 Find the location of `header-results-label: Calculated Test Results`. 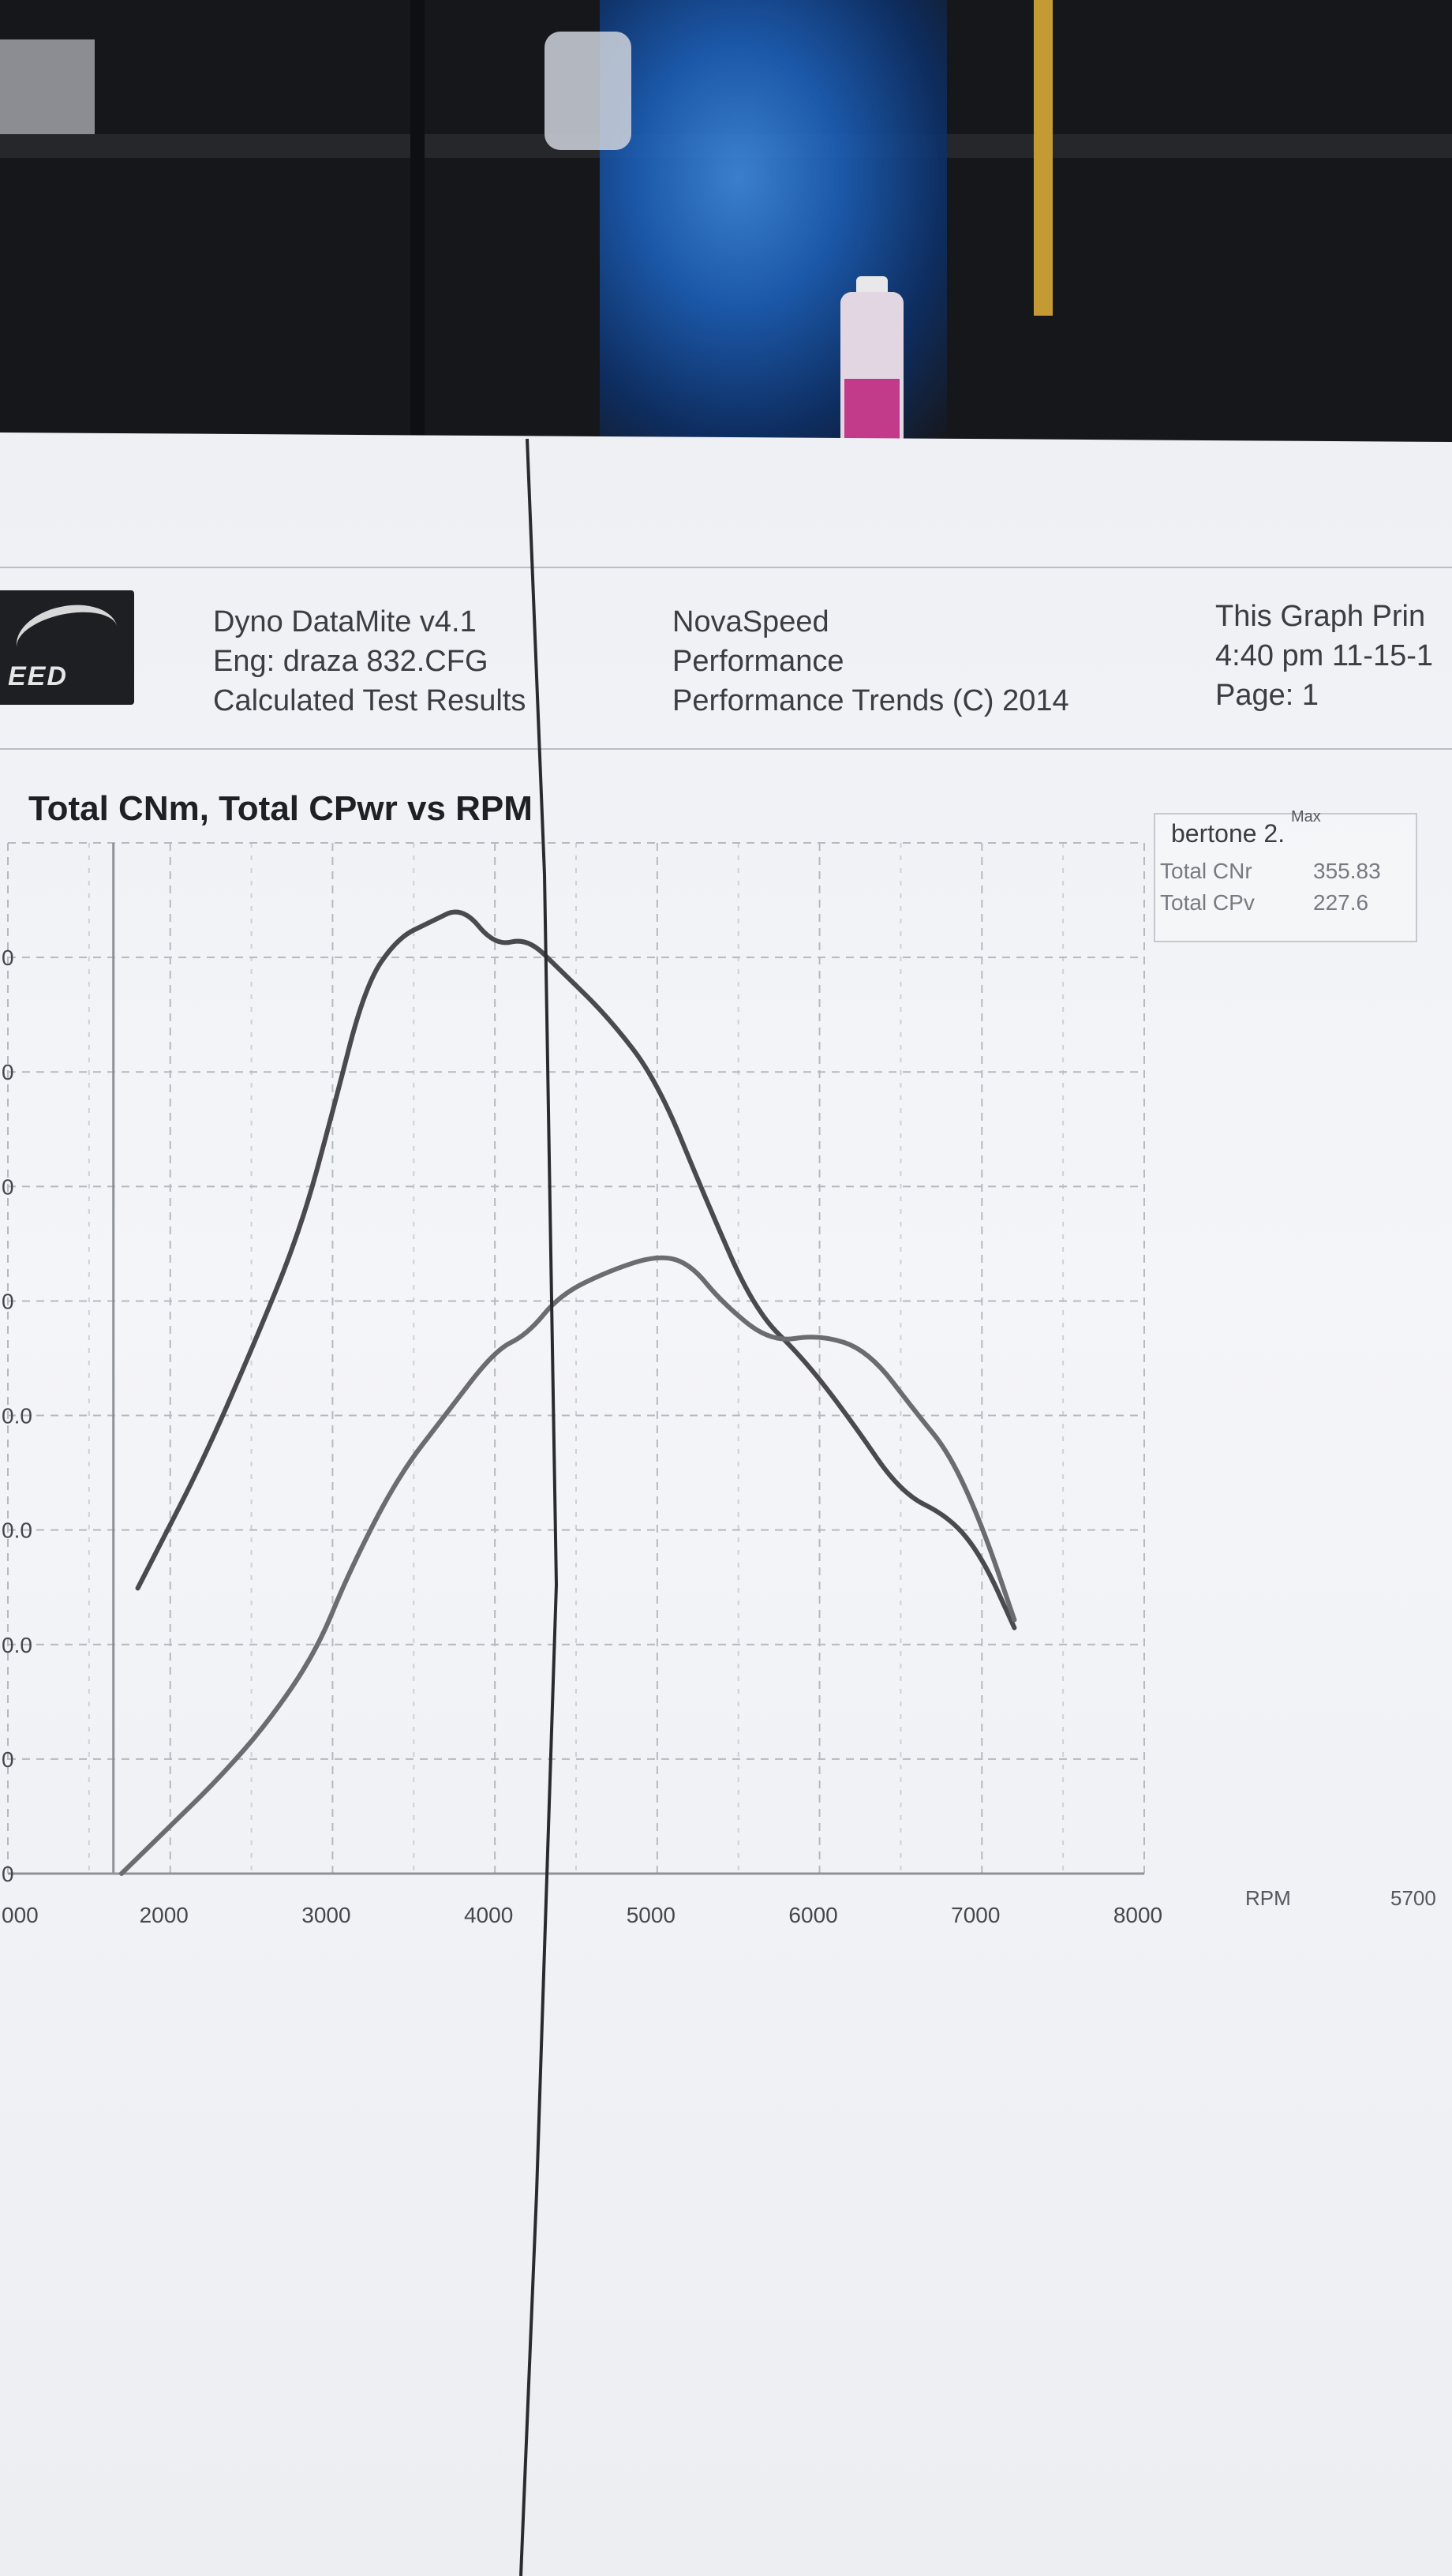

header-results-label: Calculated Test Results is located at coordinates (369, 700).